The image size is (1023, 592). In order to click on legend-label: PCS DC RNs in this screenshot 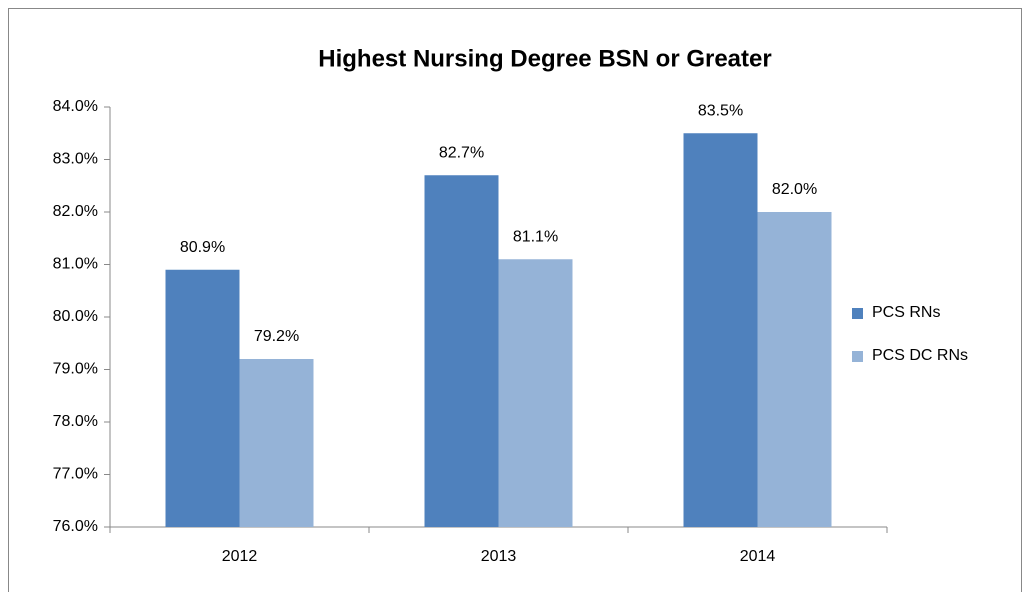, I will do `click(920, 355)`.